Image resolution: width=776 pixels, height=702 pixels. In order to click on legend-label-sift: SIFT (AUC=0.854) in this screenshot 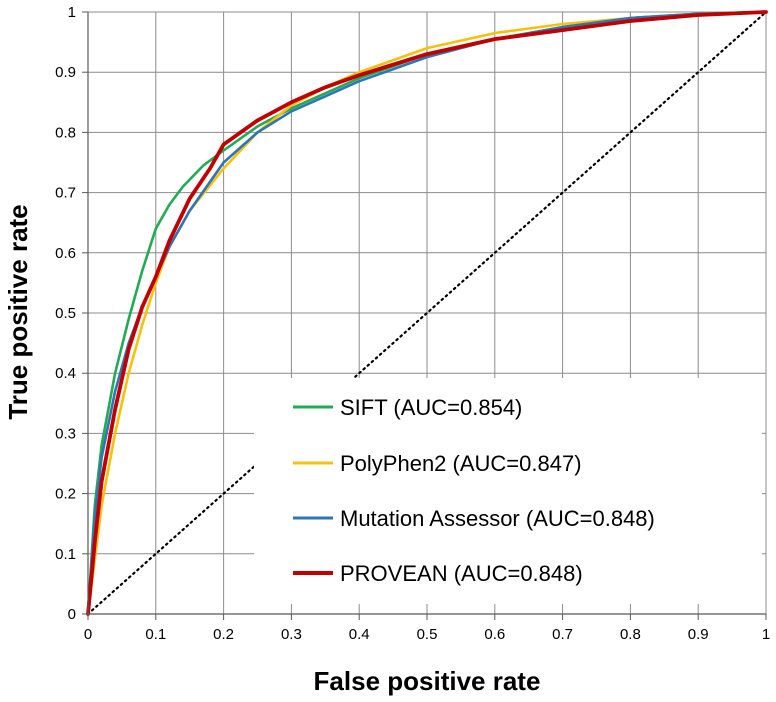, I will do `click(431, 407)`.